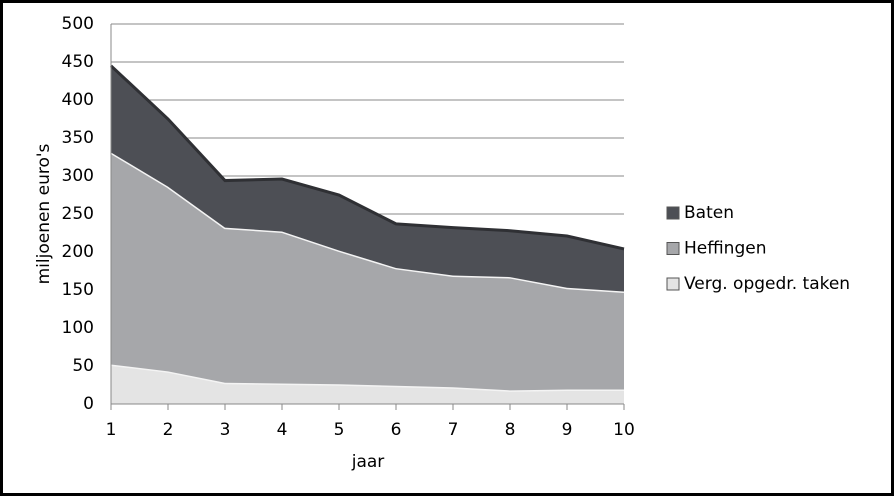  Describe the element at coordinates (339, 430) in the screenshot. I see `x-tick-label: 5` at that location.